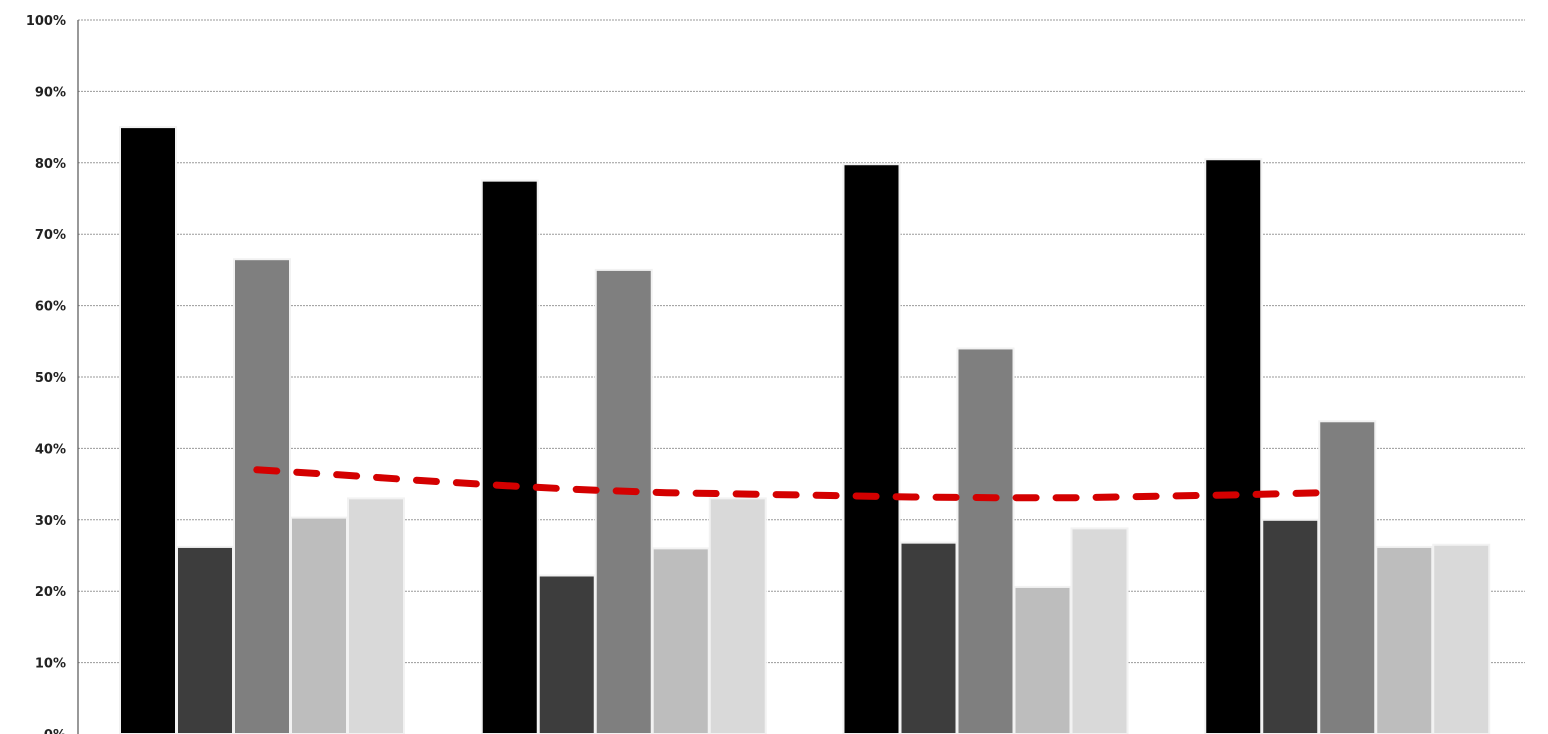 The height and width of the screenshot is (734, 1548). I want to click on y-tick-label: 100%, so click(46, 21).